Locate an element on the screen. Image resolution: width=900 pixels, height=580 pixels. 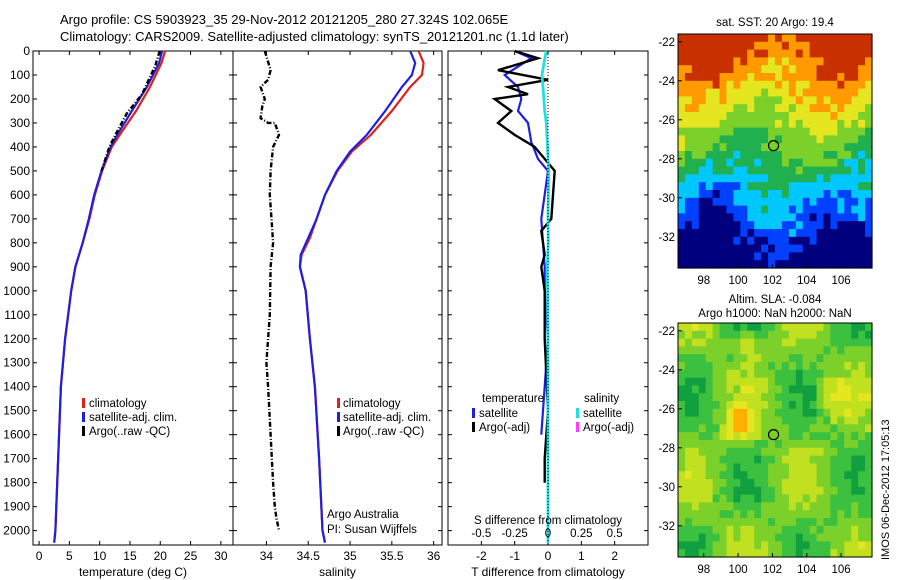
y-tick-label: 100 is located at coordinates (20, 75).